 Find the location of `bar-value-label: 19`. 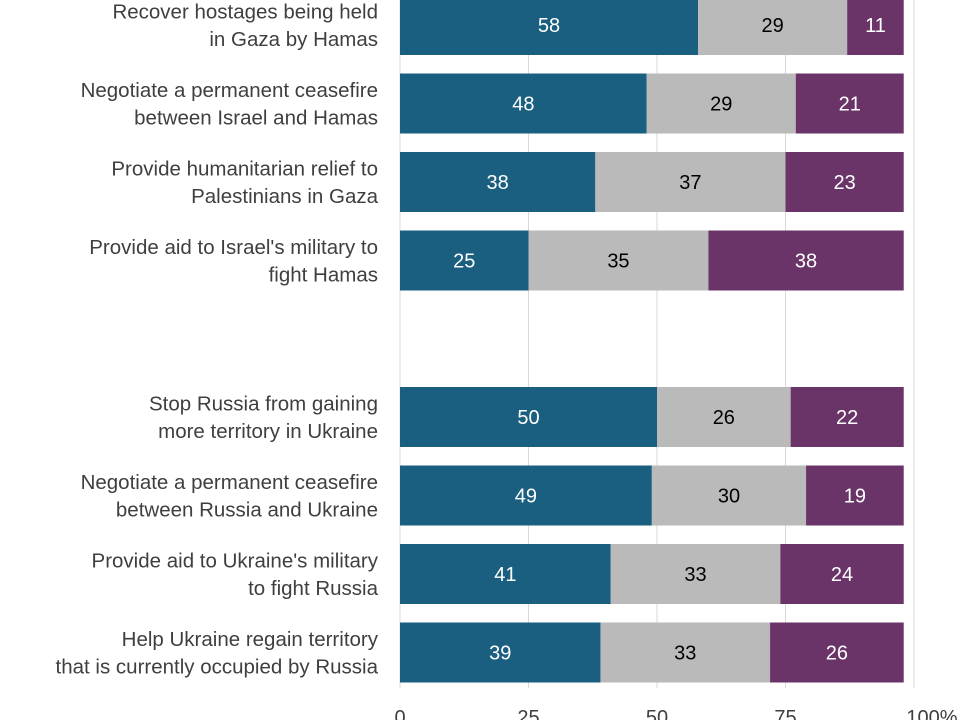

bar-value-label: 19 is located at coordinates (855, 497).